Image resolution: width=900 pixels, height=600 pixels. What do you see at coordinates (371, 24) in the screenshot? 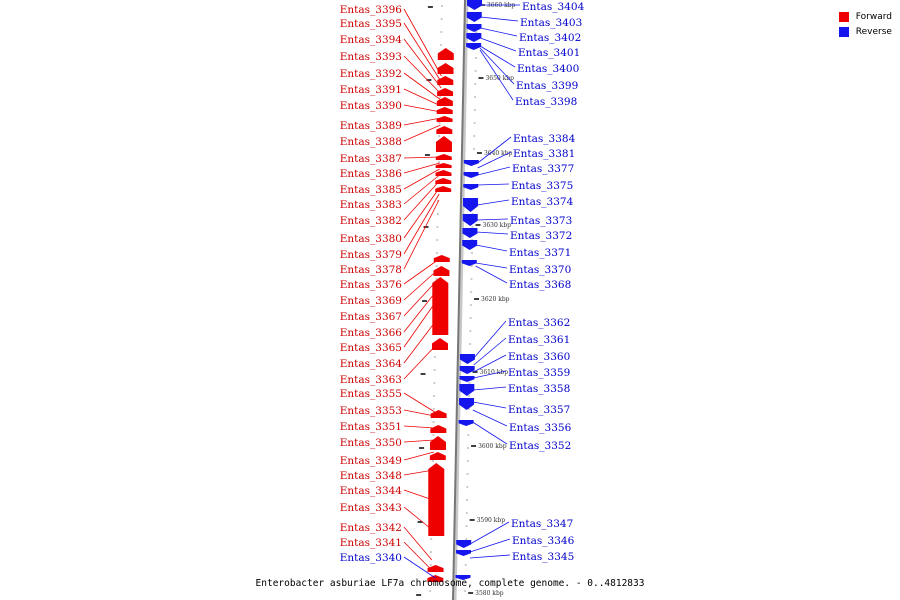
I see `forward-gene-label: Entas_3395` at bounding box center [371, 24].